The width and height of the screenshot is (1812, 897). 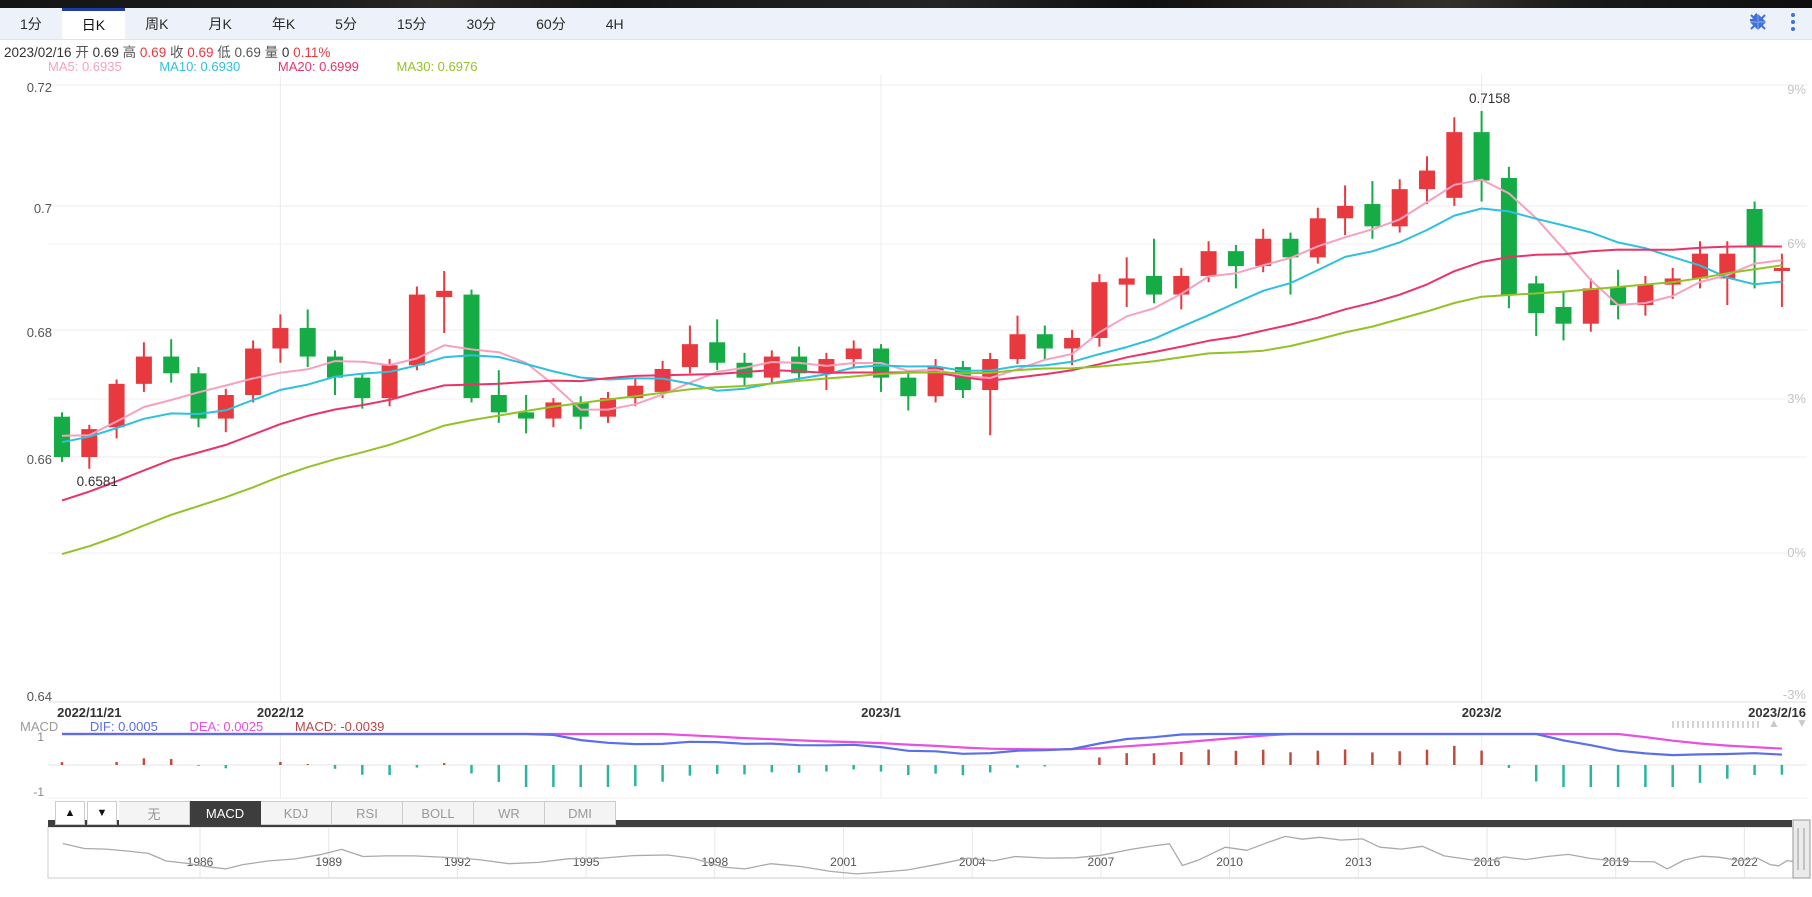 I want to click on indicator-tab-BOLL: BOLL, so click(x=438, y=813).